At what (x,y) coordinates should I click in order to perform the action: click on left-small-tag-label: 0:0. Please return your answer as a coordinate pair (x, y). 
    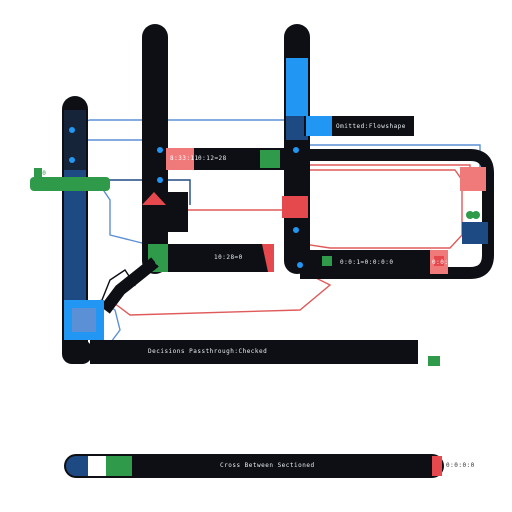
    Looking at the image, I should click on (40, 173).